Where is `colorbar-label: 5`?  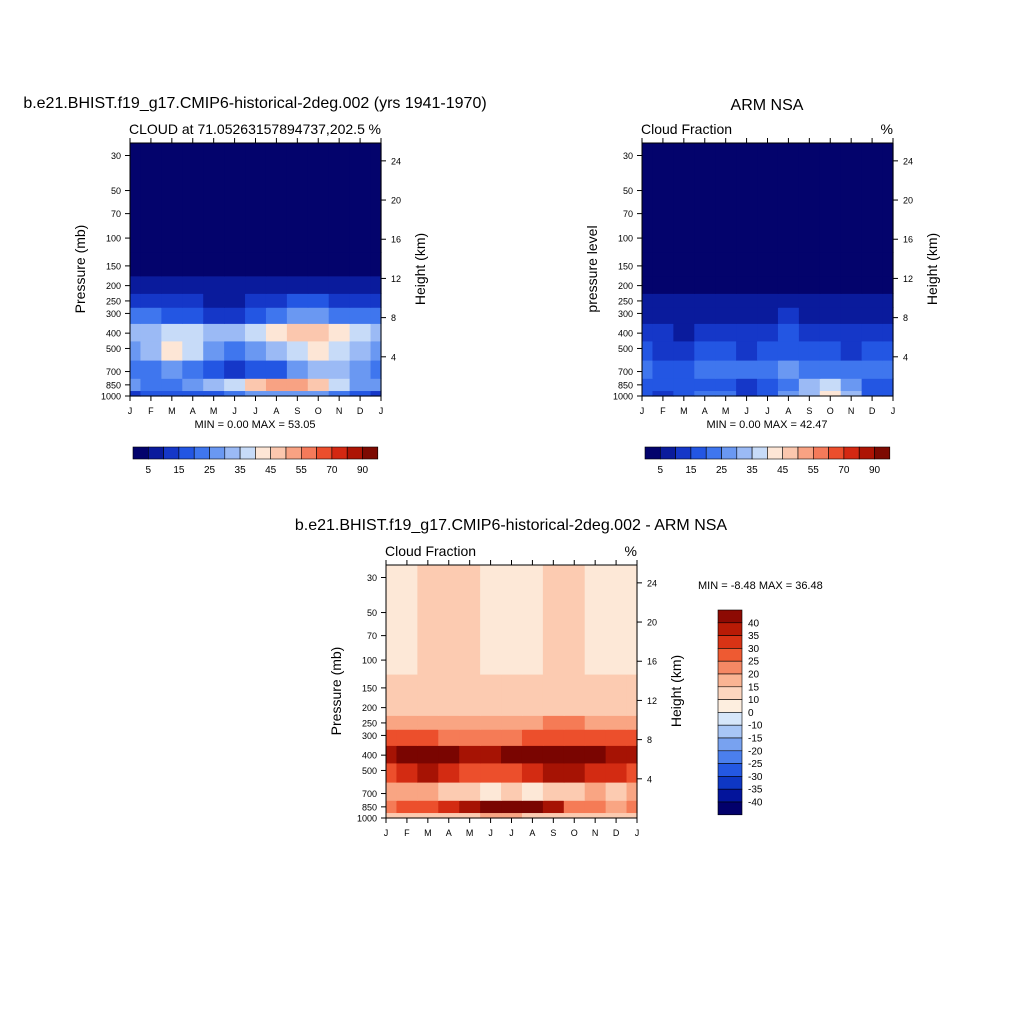
colorbar-label: 5 is located at coordinates (149, 470).